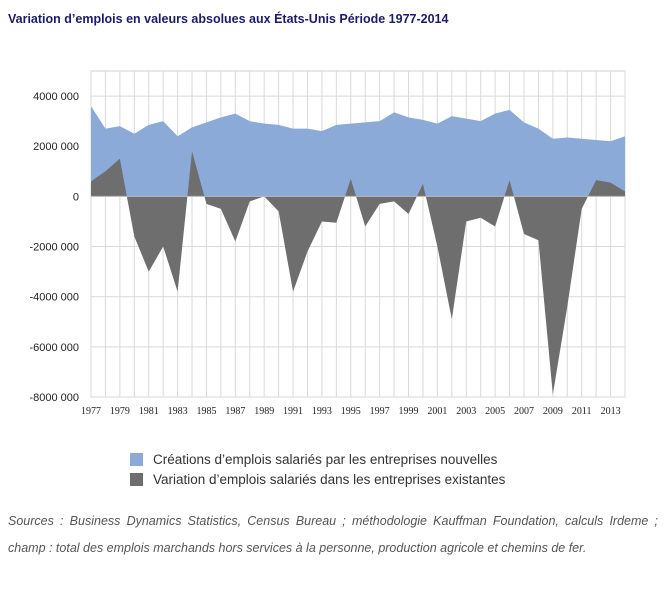 The image size is (665, 590). I want to click on x-tick-label: 2007, so click(524, 411).